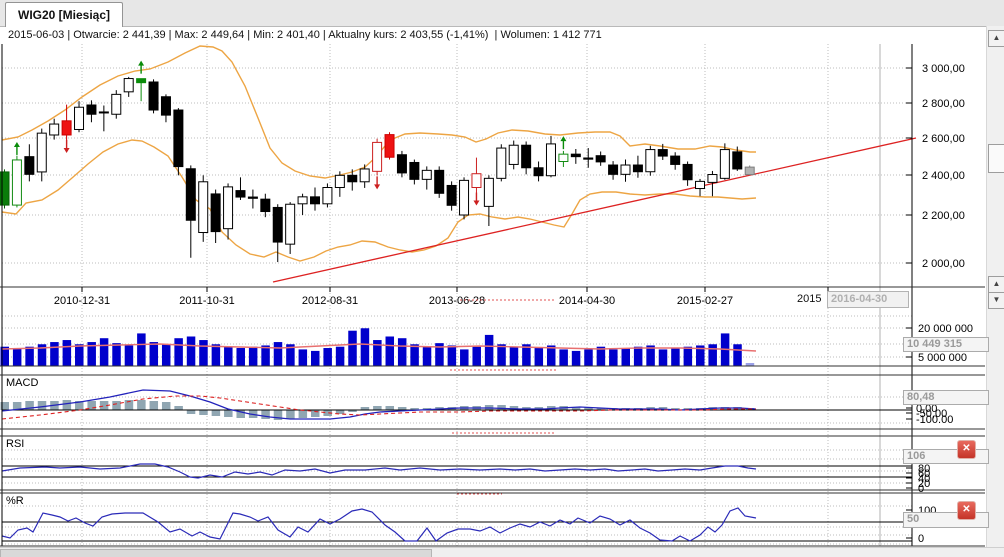 This screenshot has width=1004, height=557. Describe the element at coordinates (934, 420) in the screenshot. I see `macd-axis-label: -100.00` at that location.